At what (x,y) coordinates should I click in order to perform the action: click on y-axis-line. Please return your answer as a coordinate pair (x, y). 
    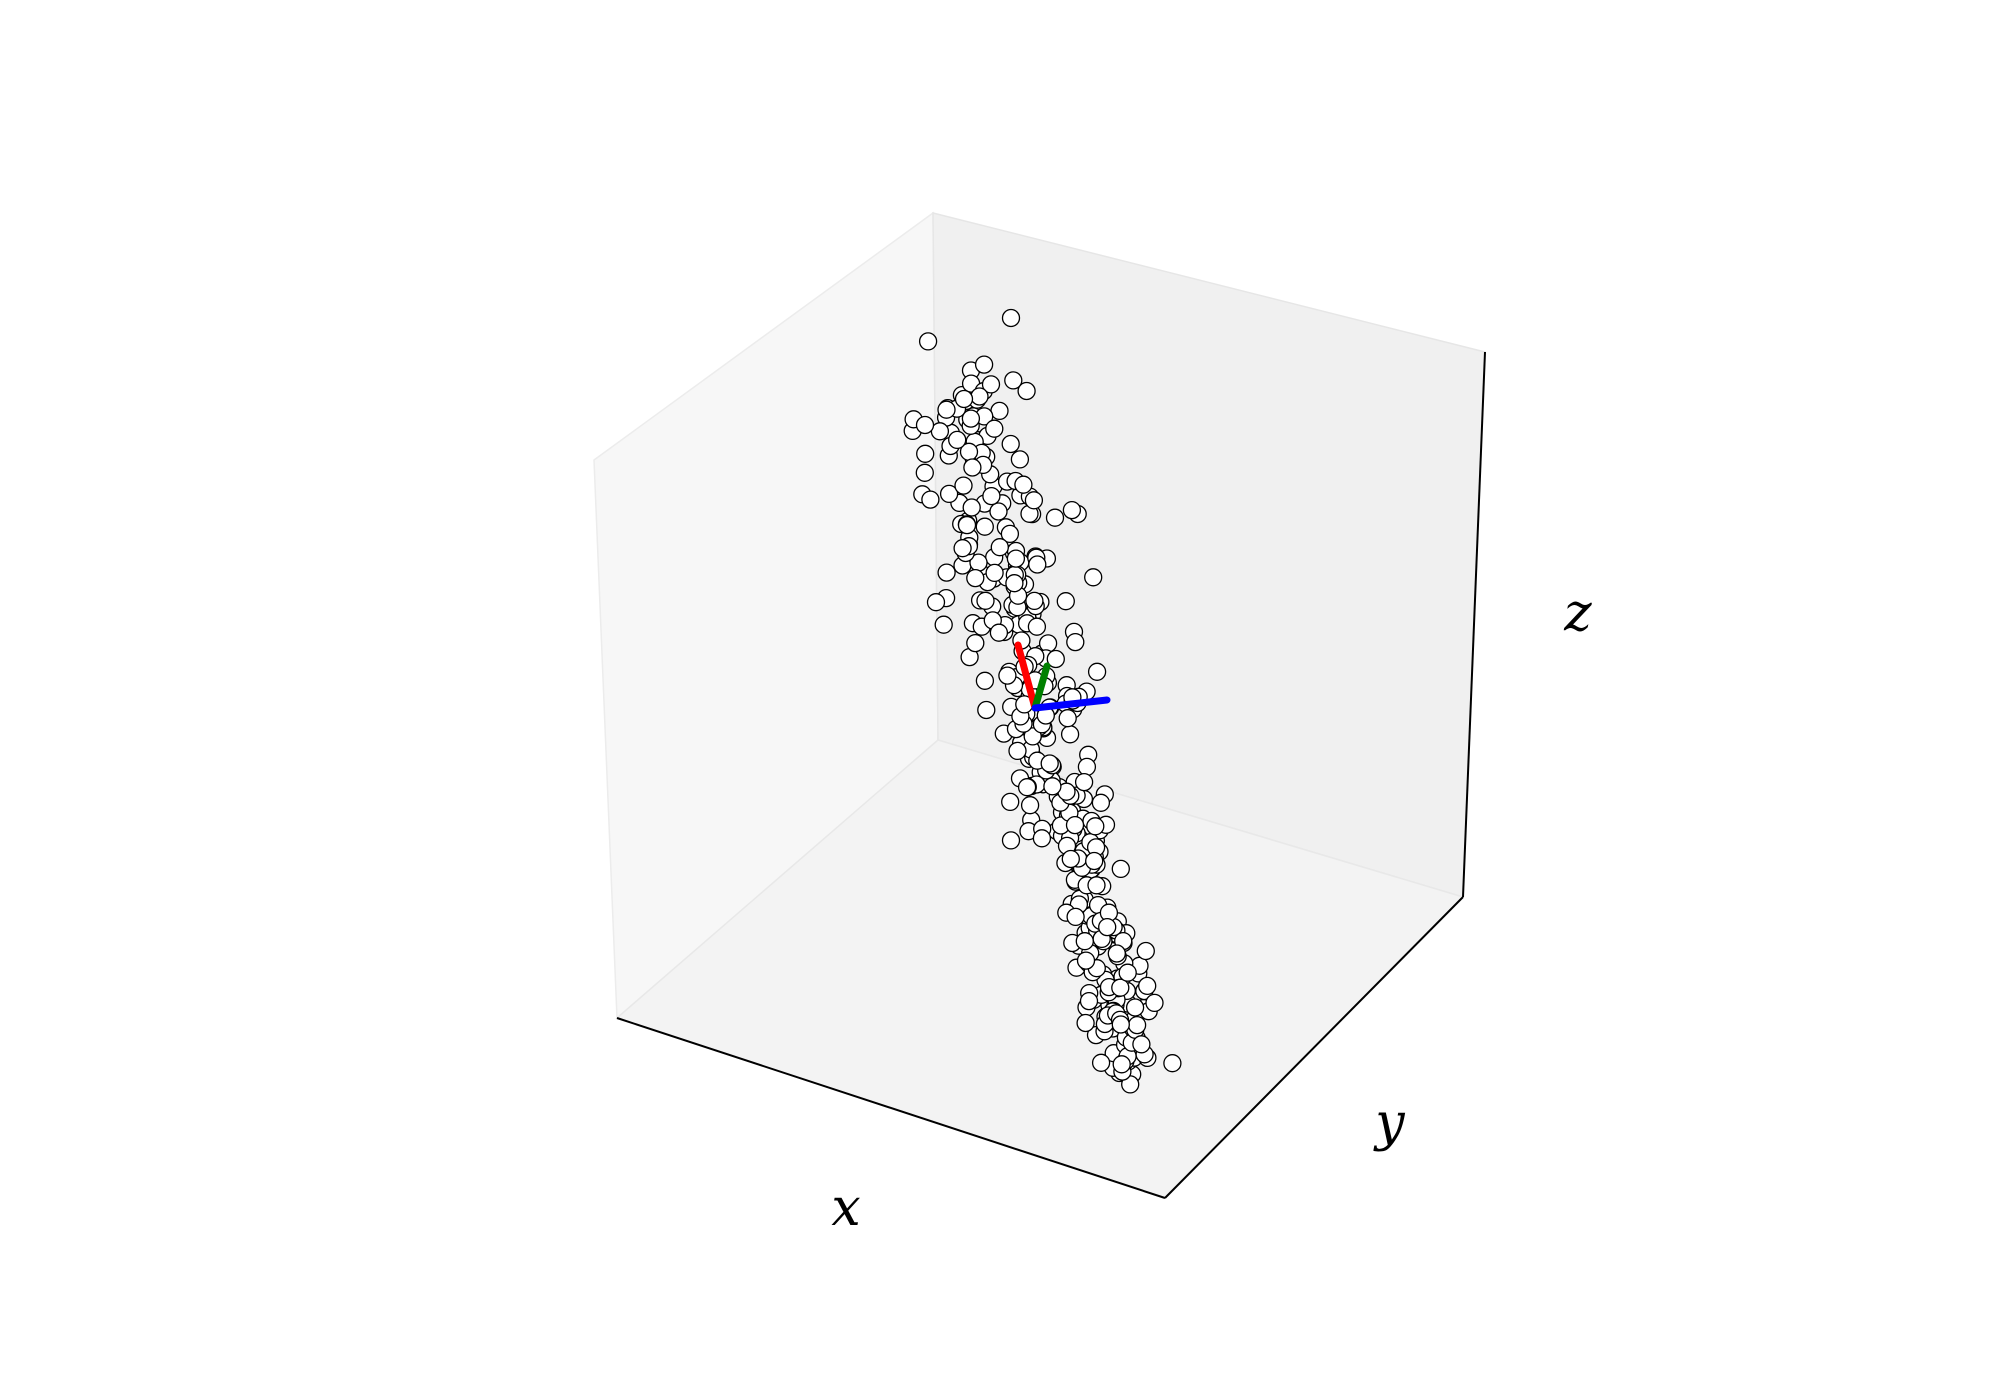
    Looking at the image, I should click on (1314, 1047).